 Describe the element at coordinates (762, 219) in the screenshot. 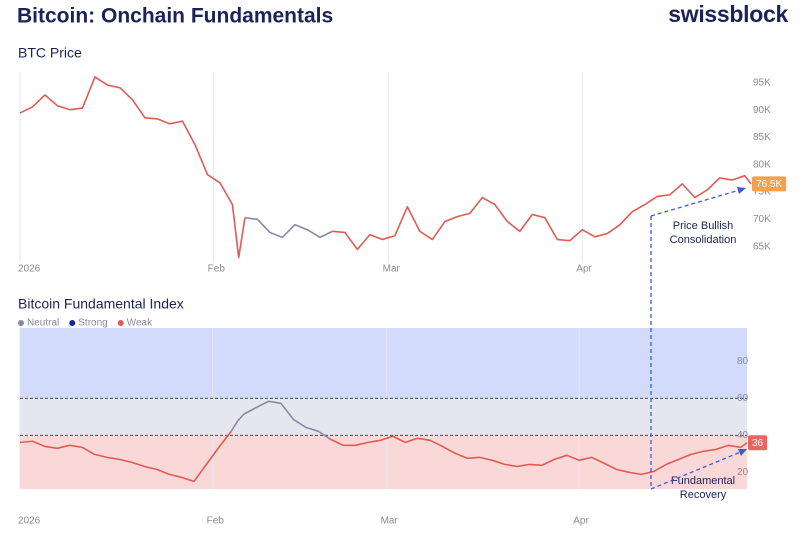

I see `y-tick-label: 70K` at that location.